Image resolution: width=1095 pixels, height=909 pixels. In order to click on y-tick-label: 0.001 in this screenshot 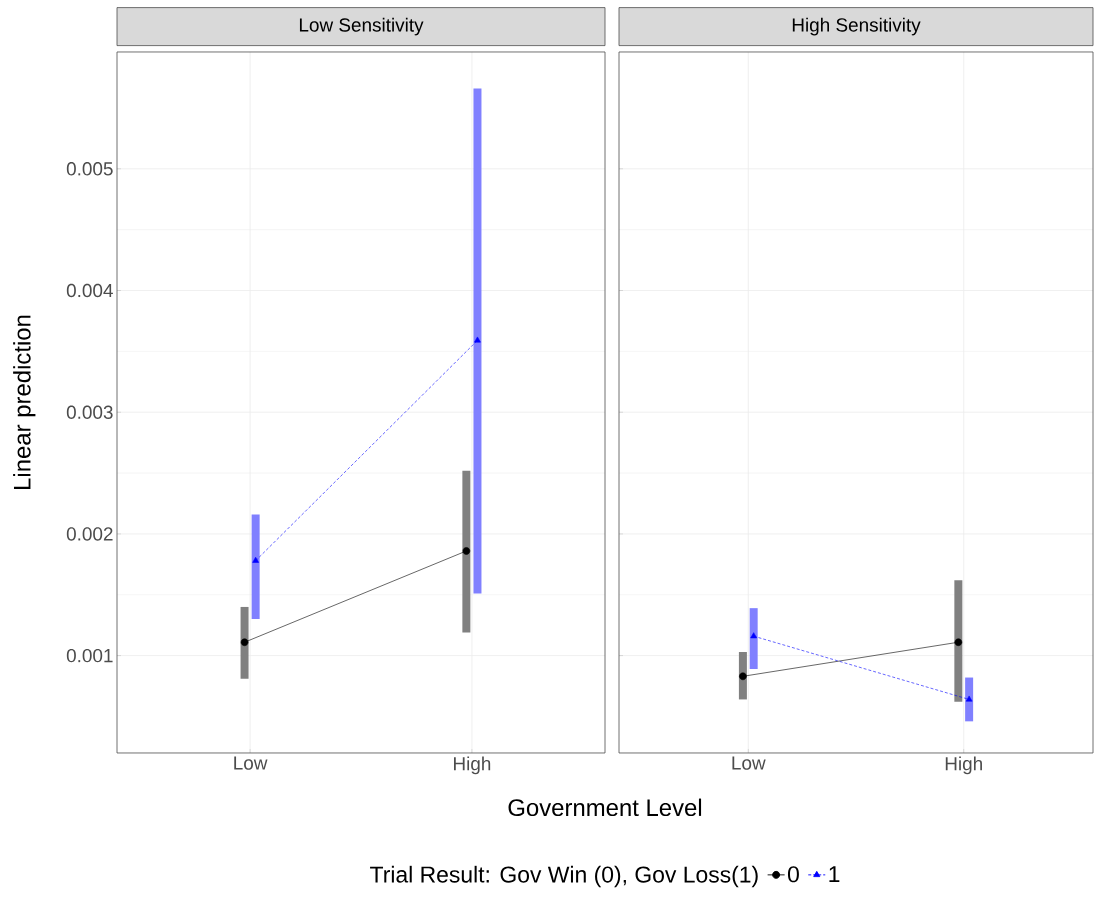, I will do `click(89, 655)`.